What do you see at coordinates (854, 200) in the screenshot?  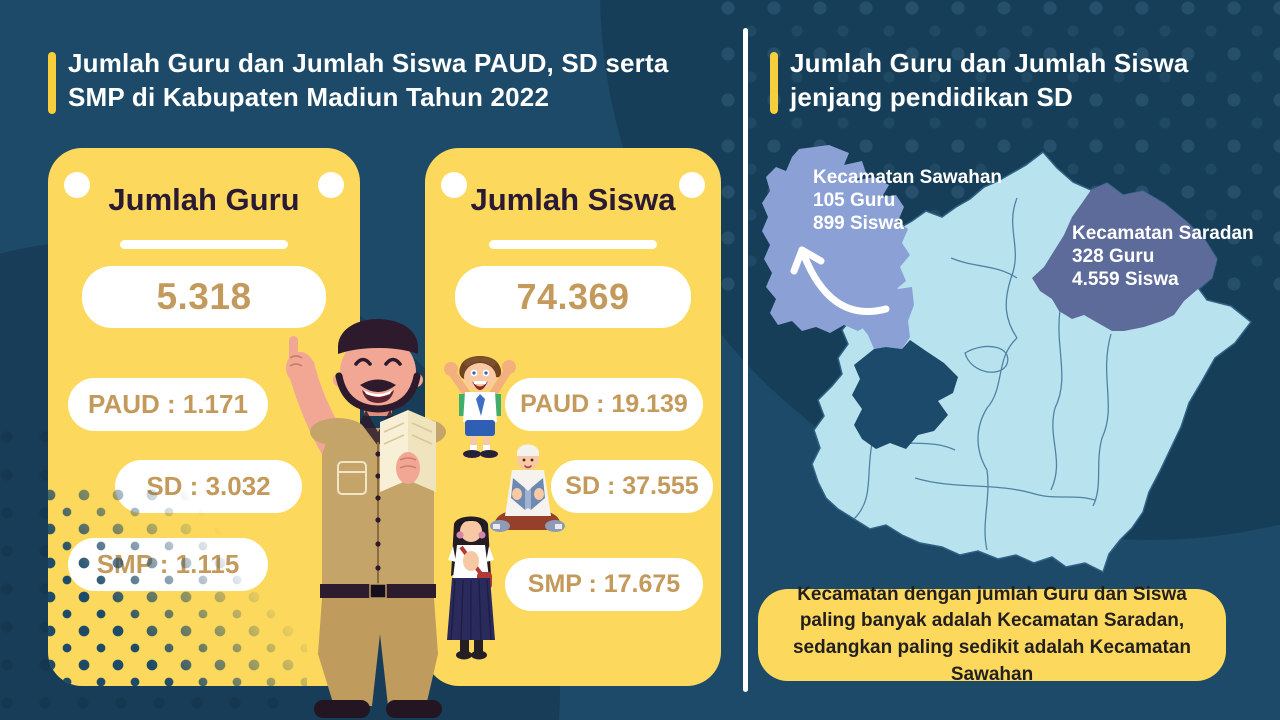 I see `sawahan-guru: 105 Guru` at bounding box center [854, 200].